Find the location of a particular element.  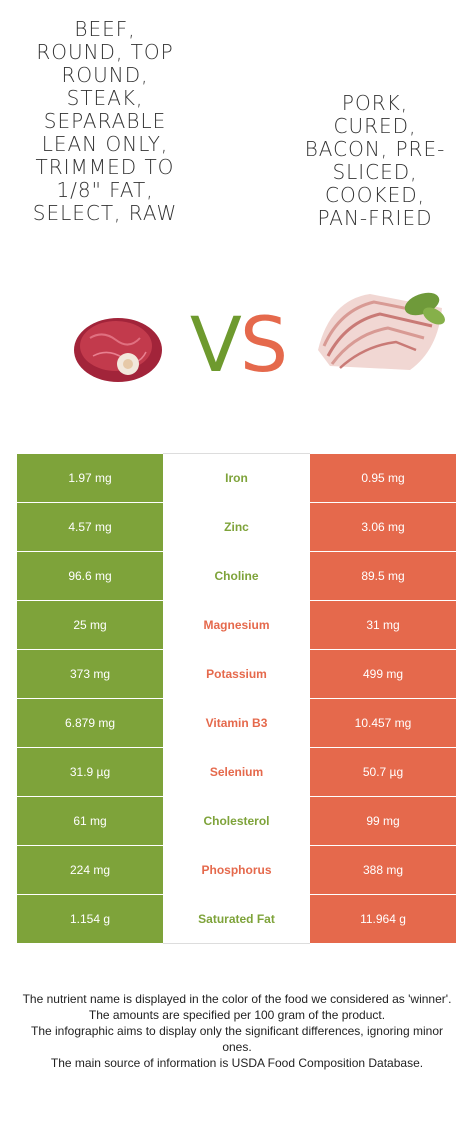

right-value: 11.964 g is located at coordinates (383, 919).